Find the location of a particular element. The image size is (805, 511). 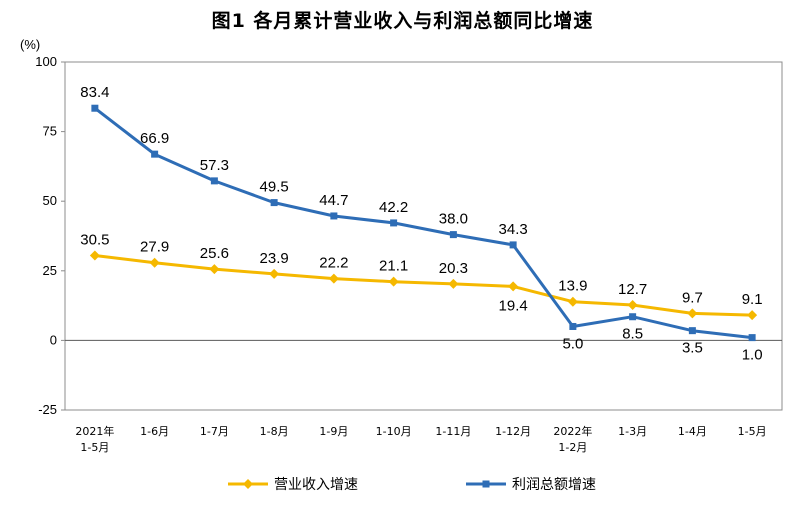

x-tick-label: 1-8月 is located at coordinates (274, 431).